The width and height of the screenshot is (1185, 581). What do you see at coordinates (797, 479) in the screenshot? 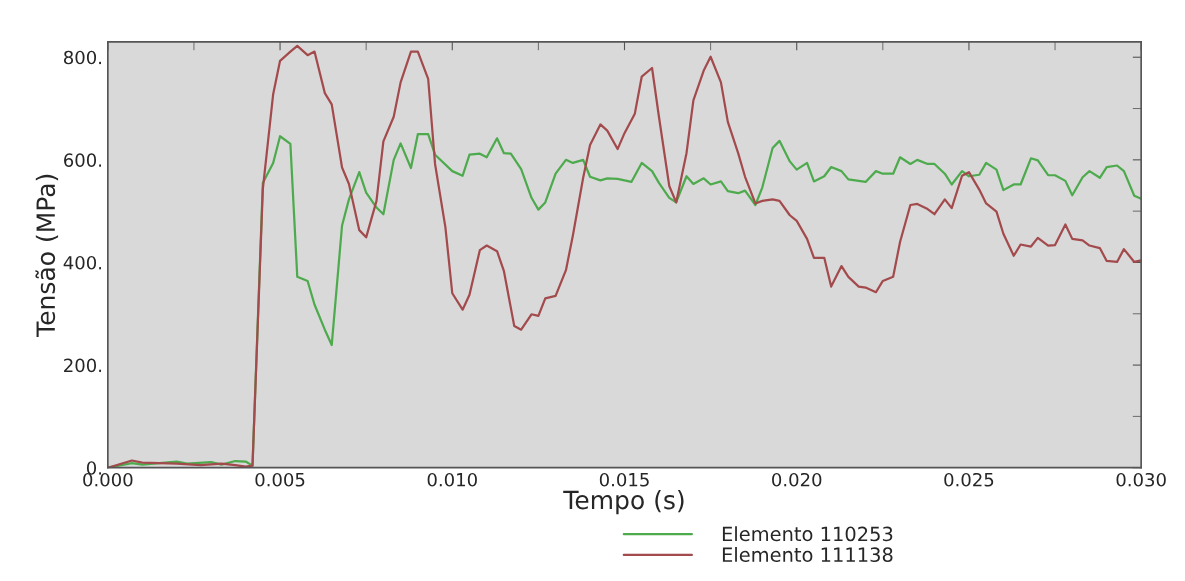
I see `x-tick-label: 0.020` at bounding box center [797, 479].